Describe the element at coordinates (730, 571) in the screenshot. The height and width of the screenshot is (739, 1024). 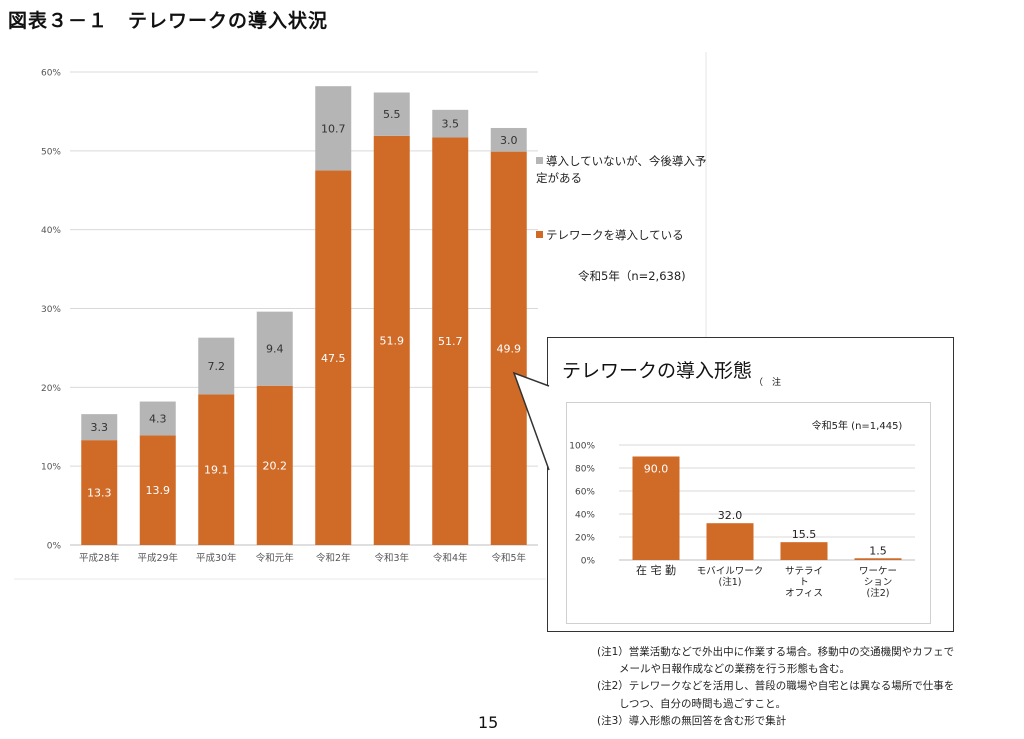
I see `inset-x-tick-label: モバイルワーク` at that location.